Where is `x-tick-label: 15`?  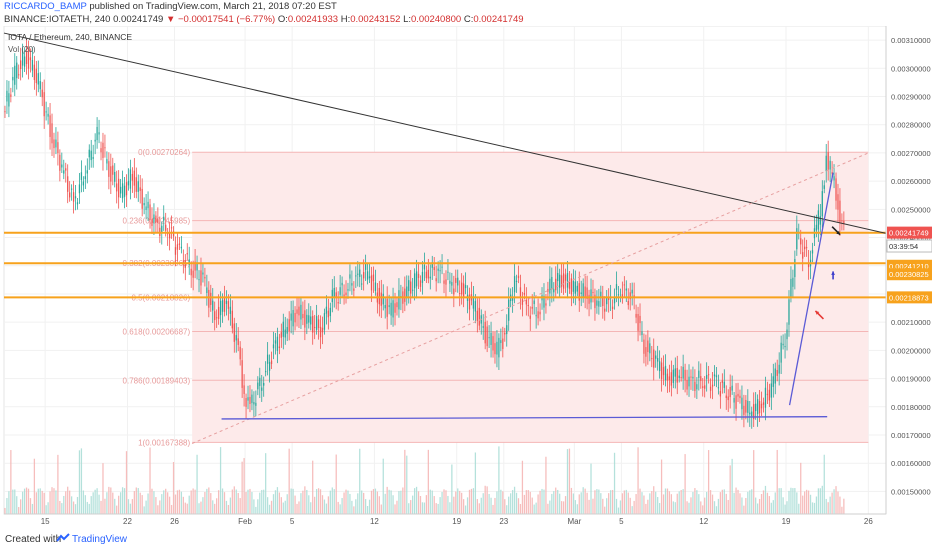 x-tick-label: 15 is located at coordinates (45, 521).